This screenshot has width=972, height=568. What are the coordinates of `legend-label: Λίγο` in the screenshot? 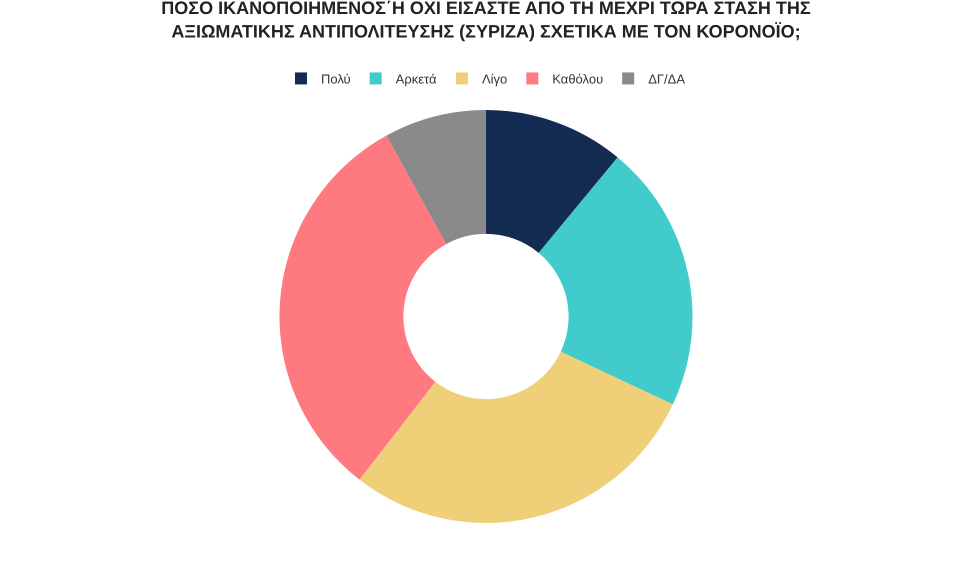 It's located at (495, 79).